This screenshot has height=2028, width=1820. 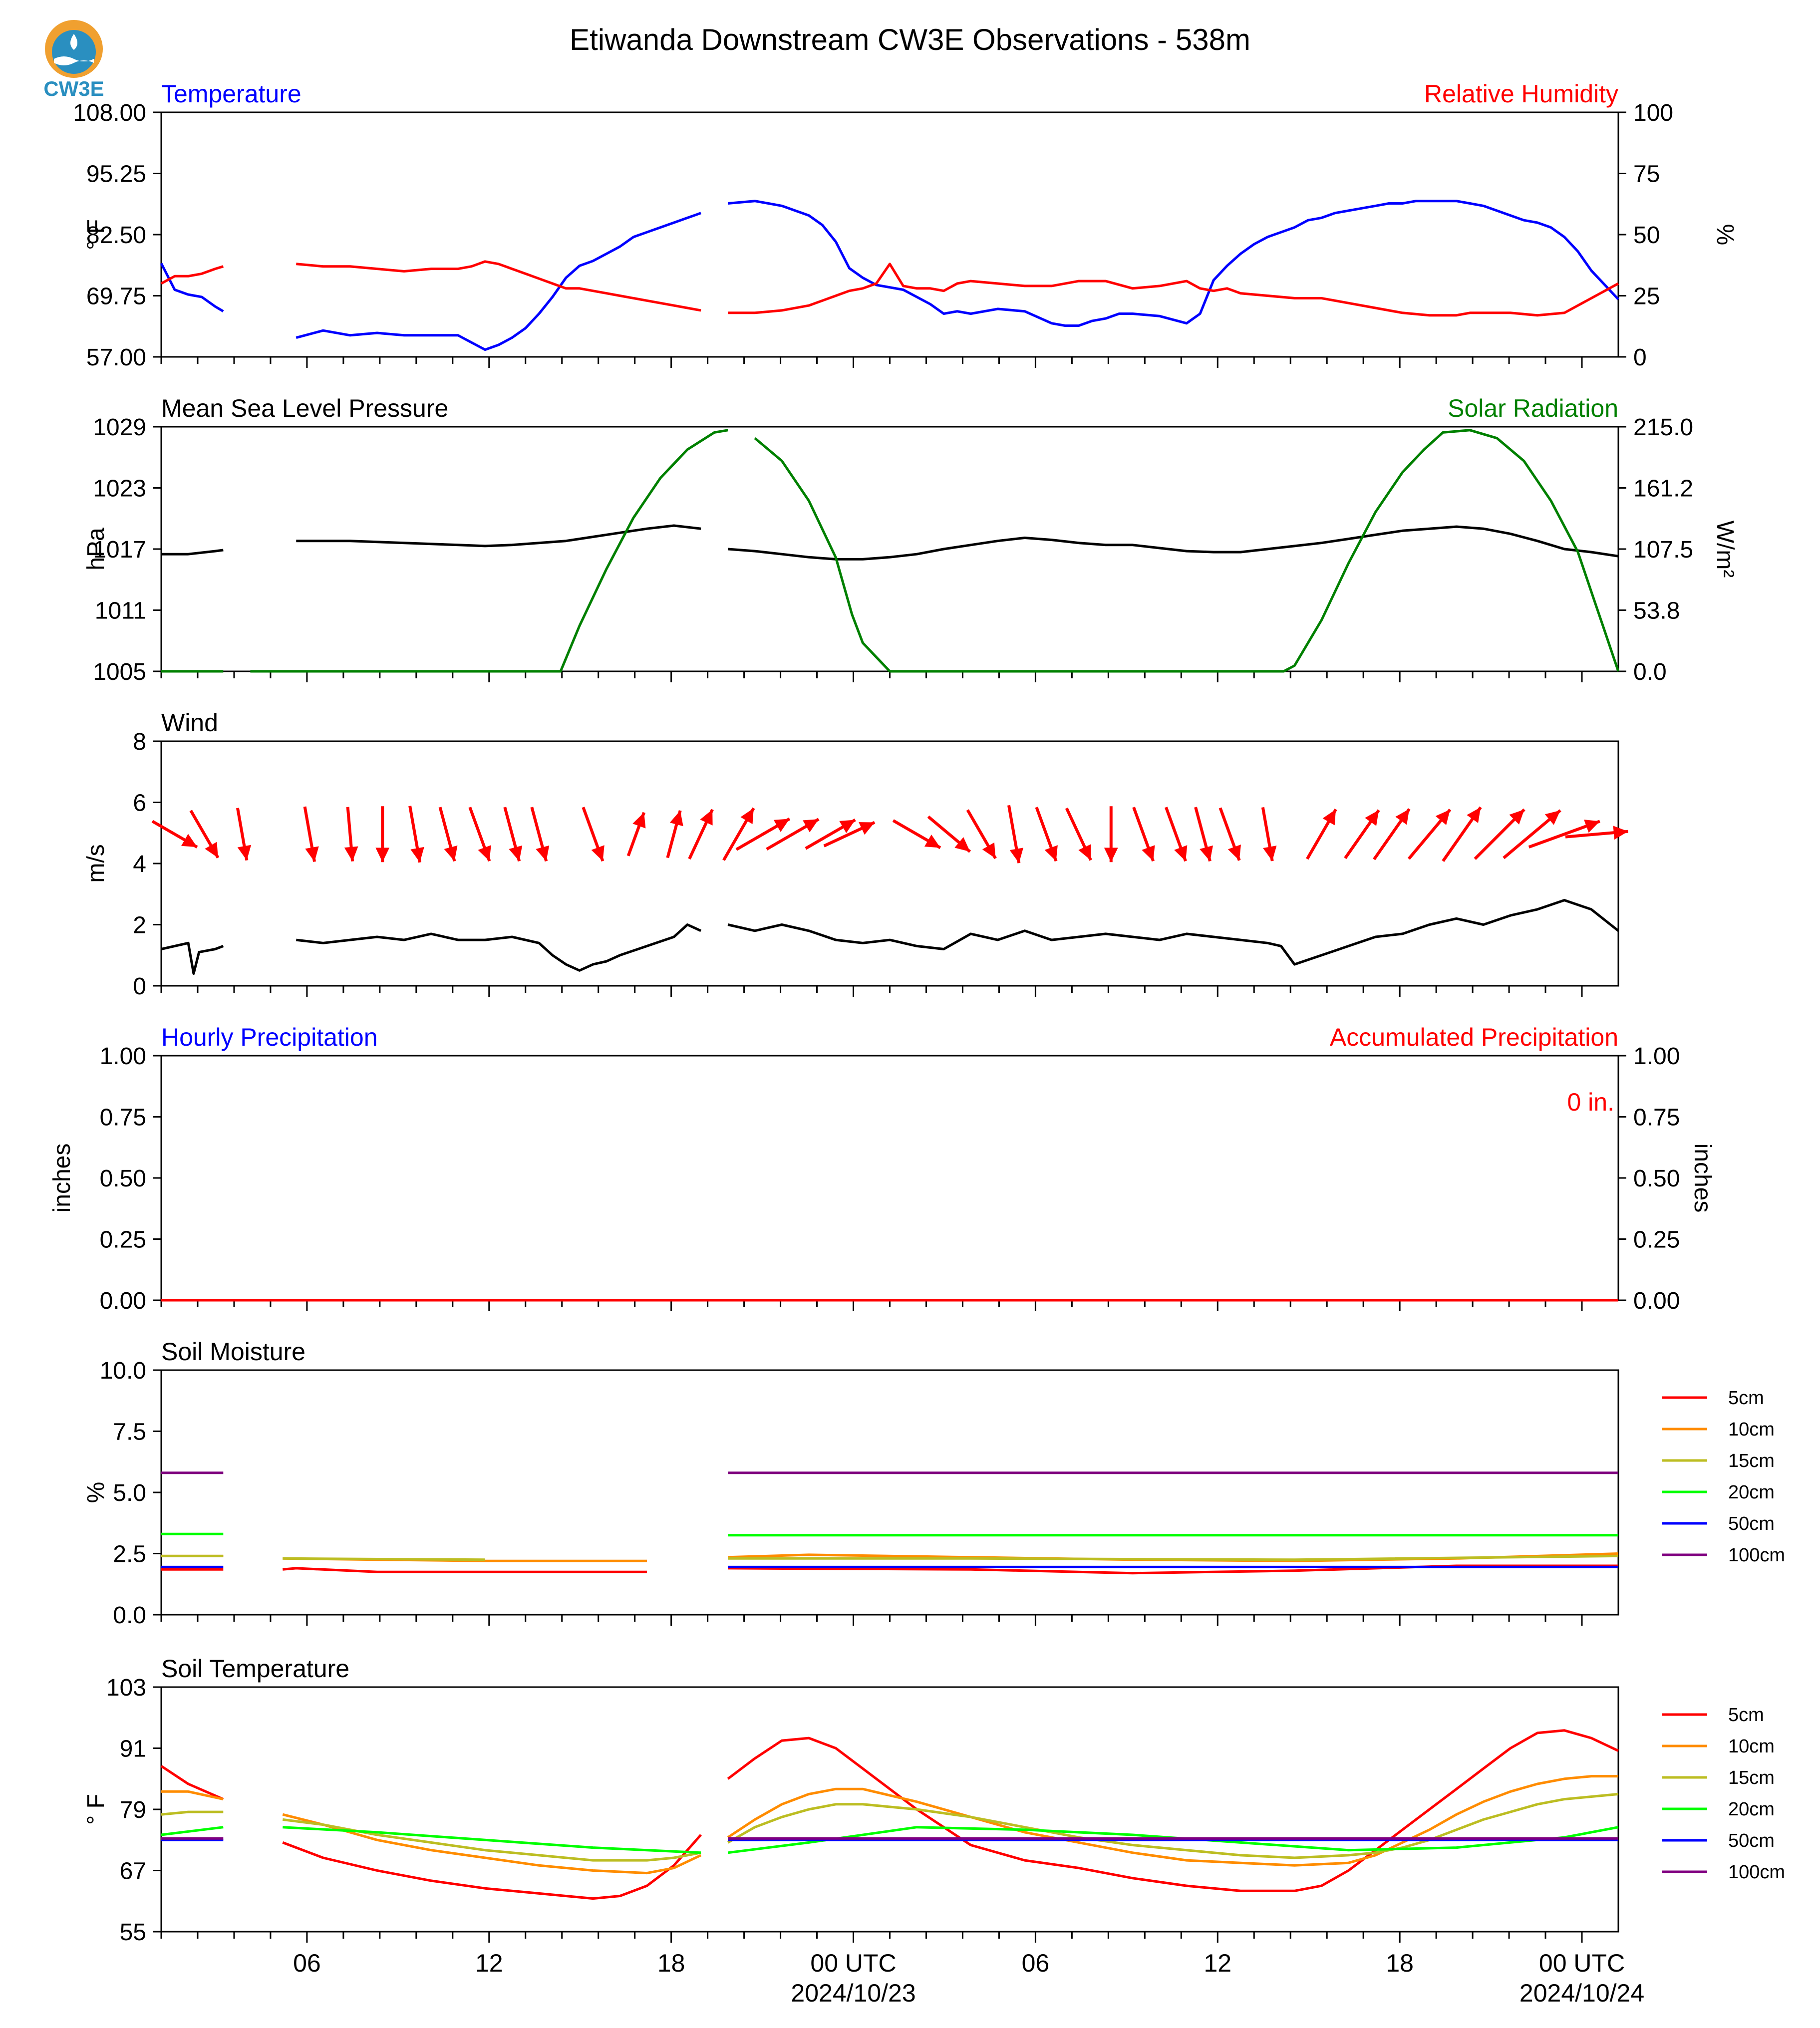 What do you see at coordinates (853, 1963) in the screenshot?
I see `x-tick-label: 00 UTC` at bounding box center [853, 1963].